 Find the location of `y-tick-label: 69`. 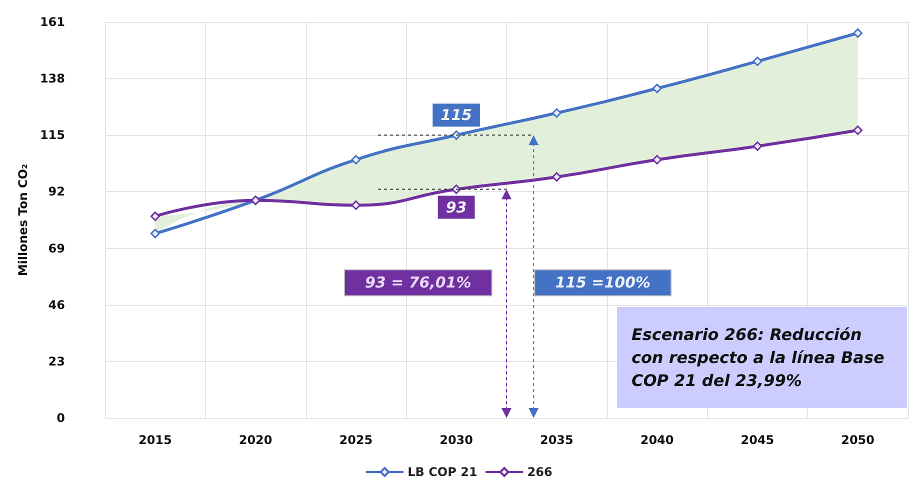

y-tick-label: 69 is located at coordinates (56, 248).